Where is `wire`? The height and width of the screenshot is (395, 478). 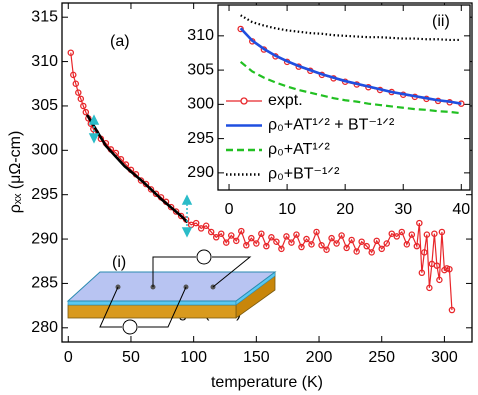 wire is located at coordinates (232, 272).